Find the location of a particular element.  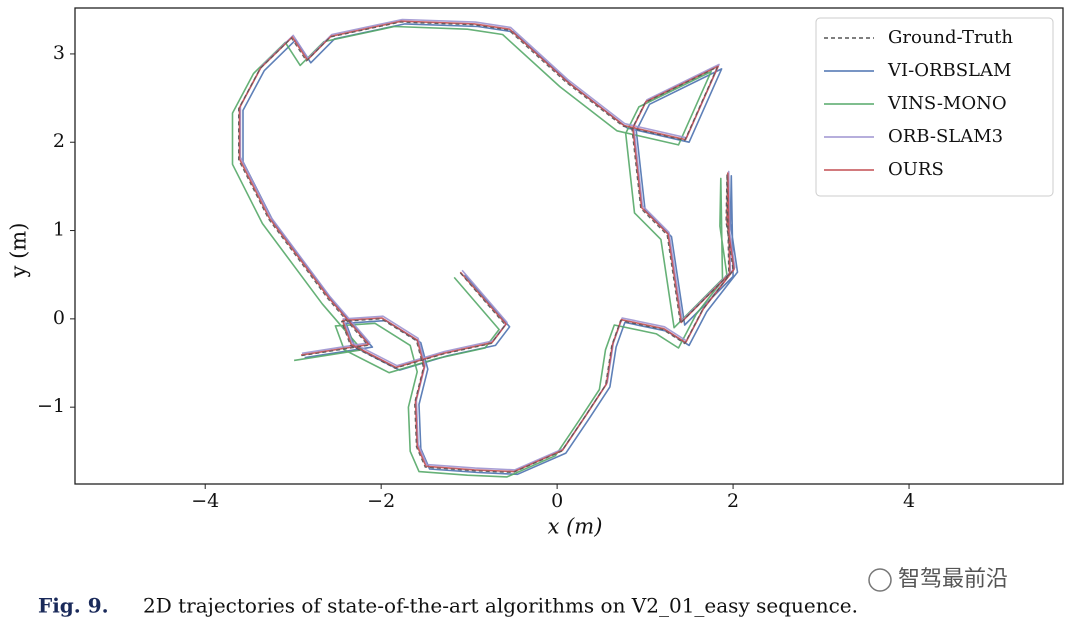

legend-label: VI-ORBSLAM is located at coordinates (949, 70).